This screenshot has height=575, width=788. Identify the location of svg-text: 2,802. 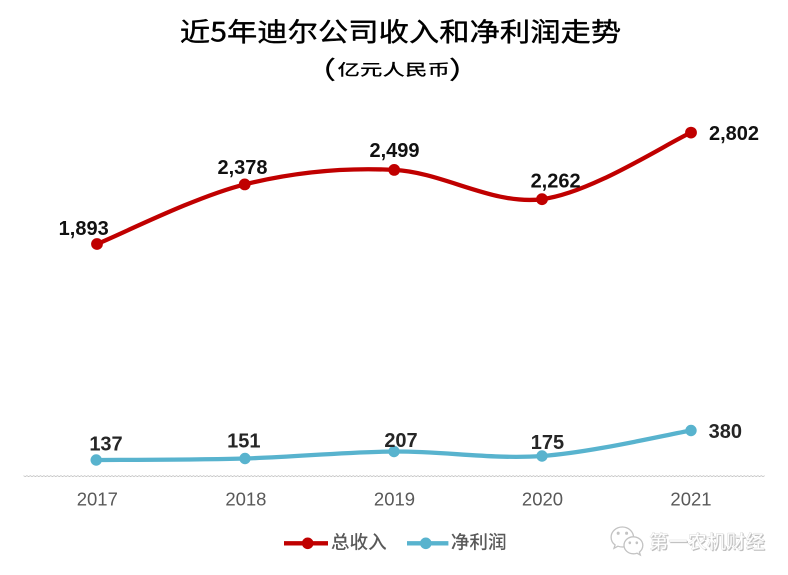
(734, 134).